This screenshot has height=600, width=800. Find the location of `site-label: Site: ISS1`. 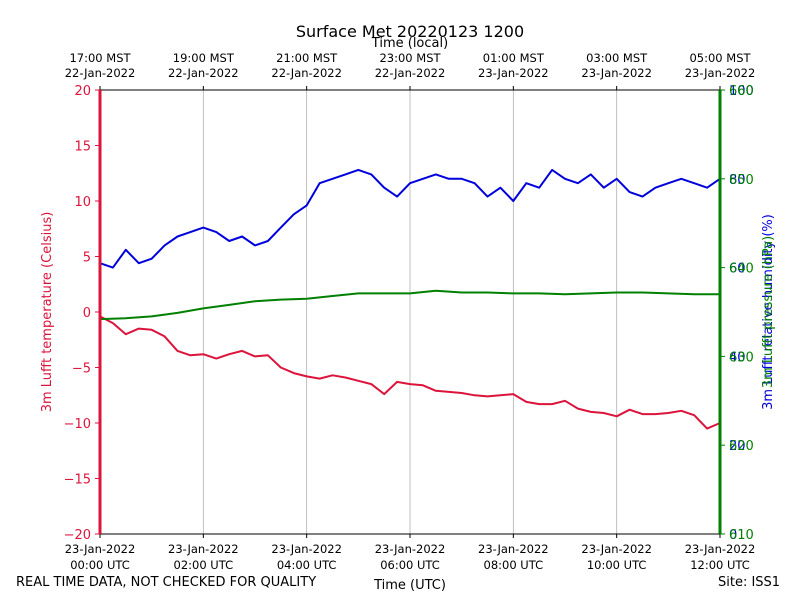

site-label: Site: ISS1 is located at coordinates (749, 582).